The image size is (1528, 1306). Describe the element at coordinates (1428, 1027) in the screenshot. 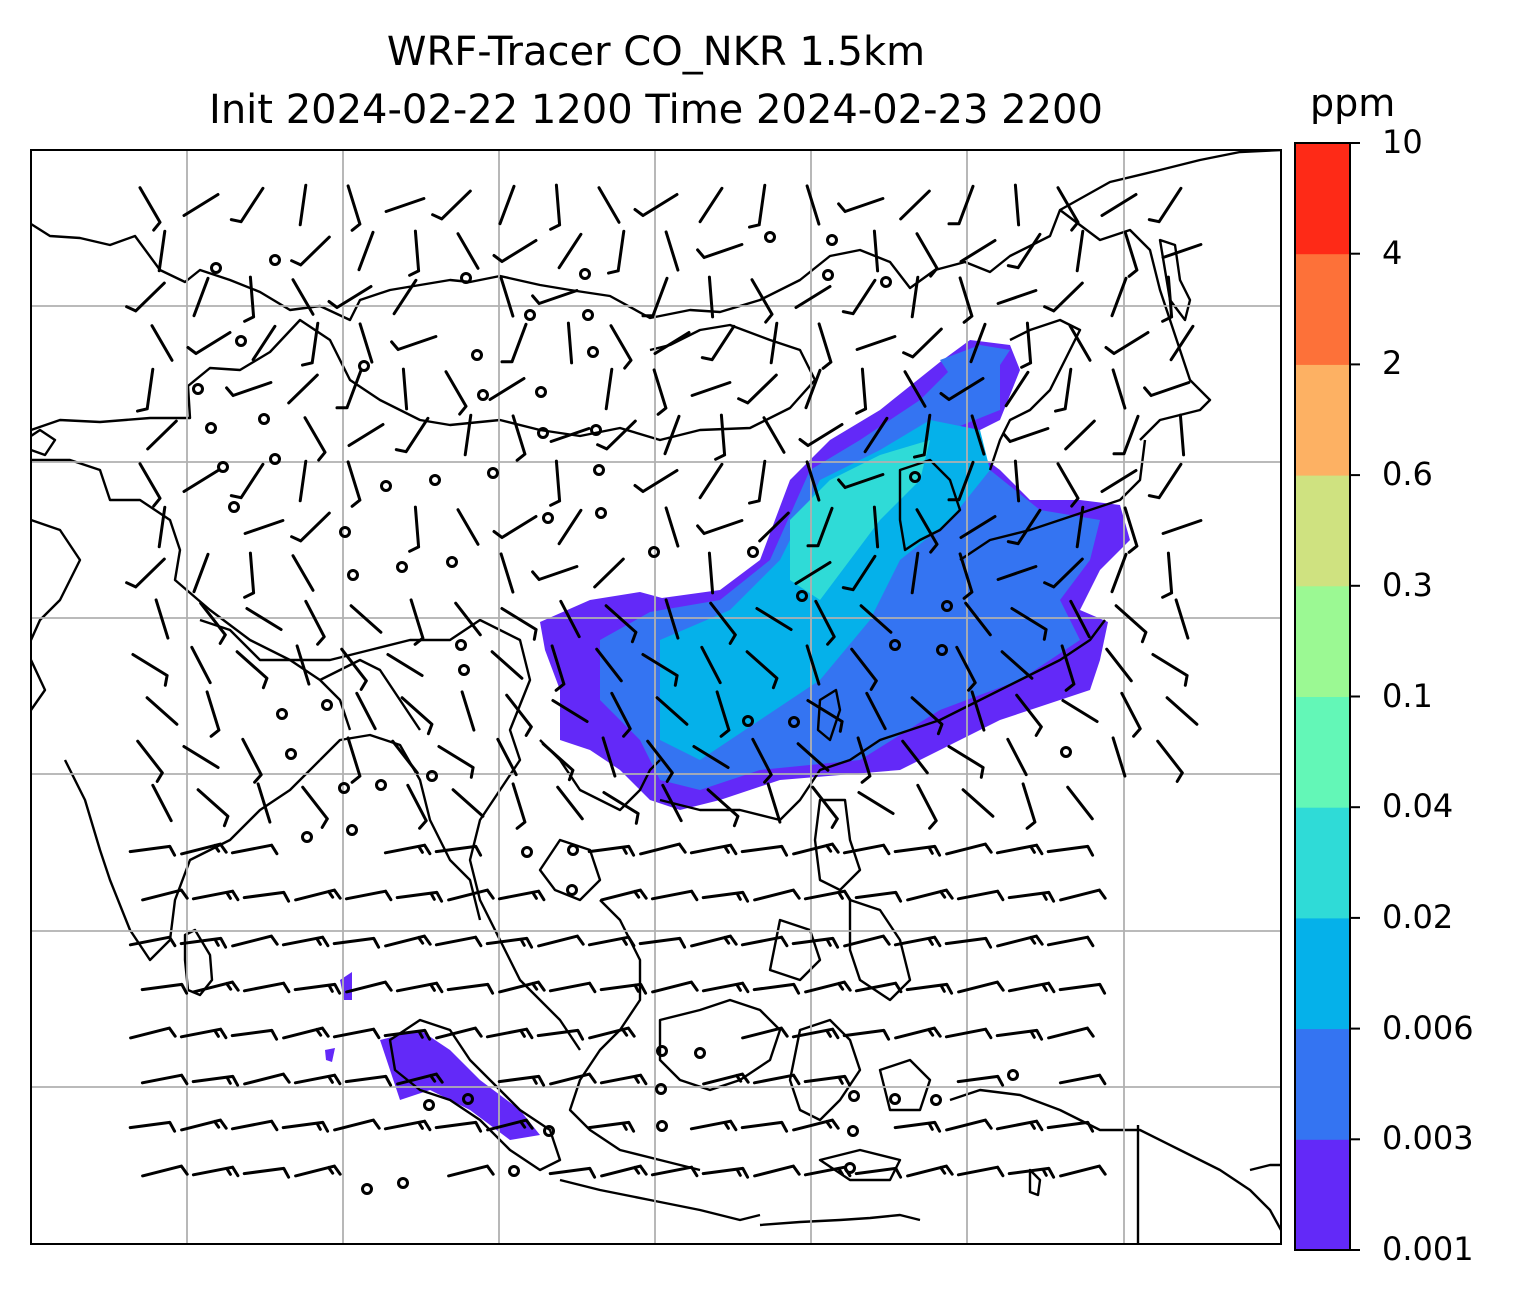

I see `colorbar-tick-label: 0.006` at that location.